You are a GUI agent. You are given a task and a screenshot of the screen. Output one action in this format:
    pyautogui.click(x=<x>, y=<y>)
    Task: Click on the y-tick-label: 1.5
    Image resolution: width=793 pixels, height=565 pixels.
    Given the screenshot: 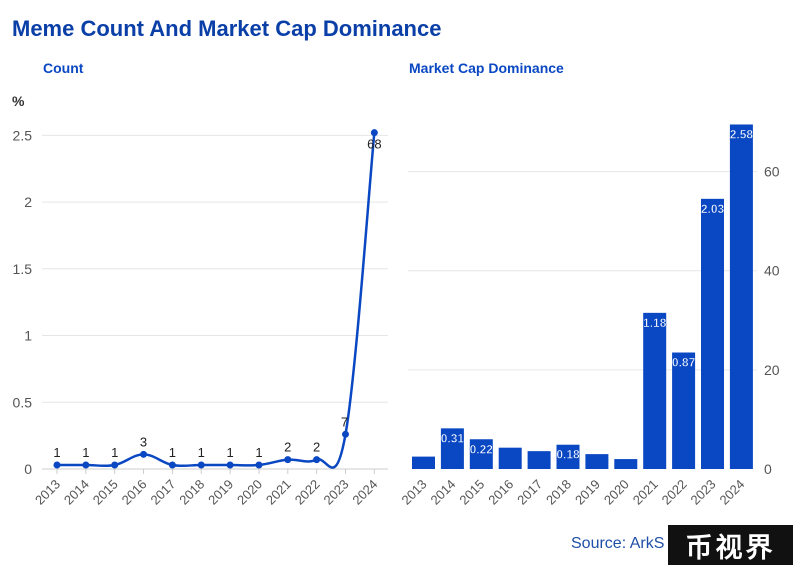 What is the action you would take?
    pyautogui.click(x=23, y=269)
    